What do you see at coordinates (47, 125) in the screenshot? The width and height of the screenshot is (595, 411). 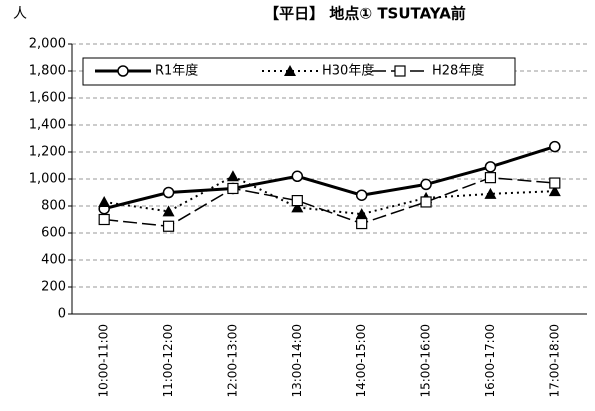 I see `y-tick-label: 1,400` at bounding box center [47, 125].